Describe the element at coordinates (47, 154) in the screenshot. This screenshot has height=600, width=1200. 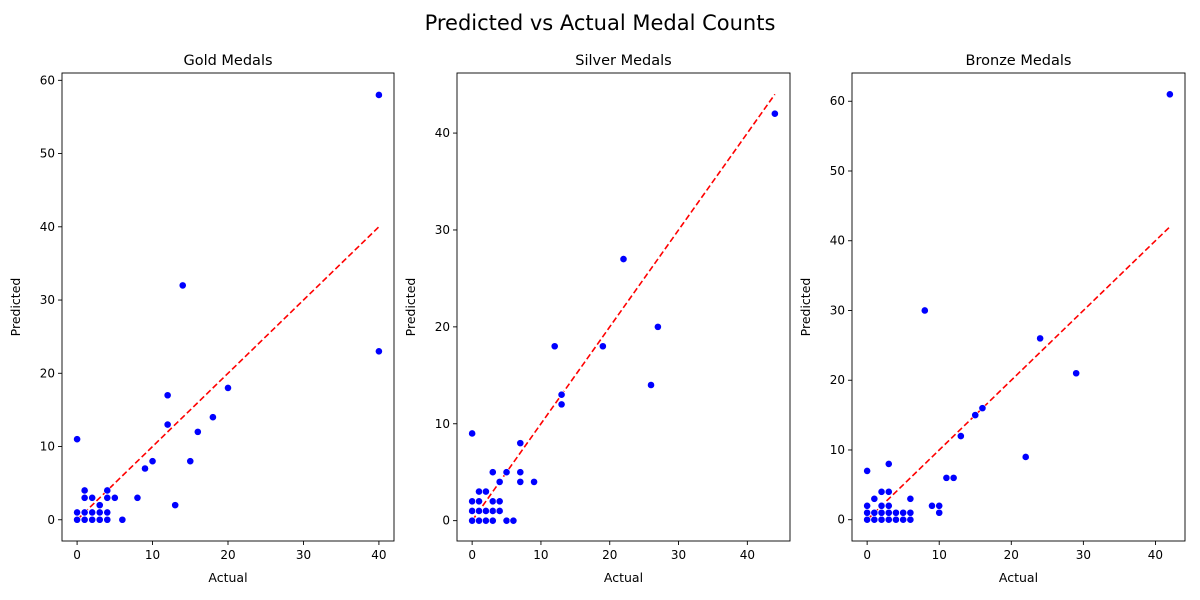
I see `y-tick-label: 50` at that location.